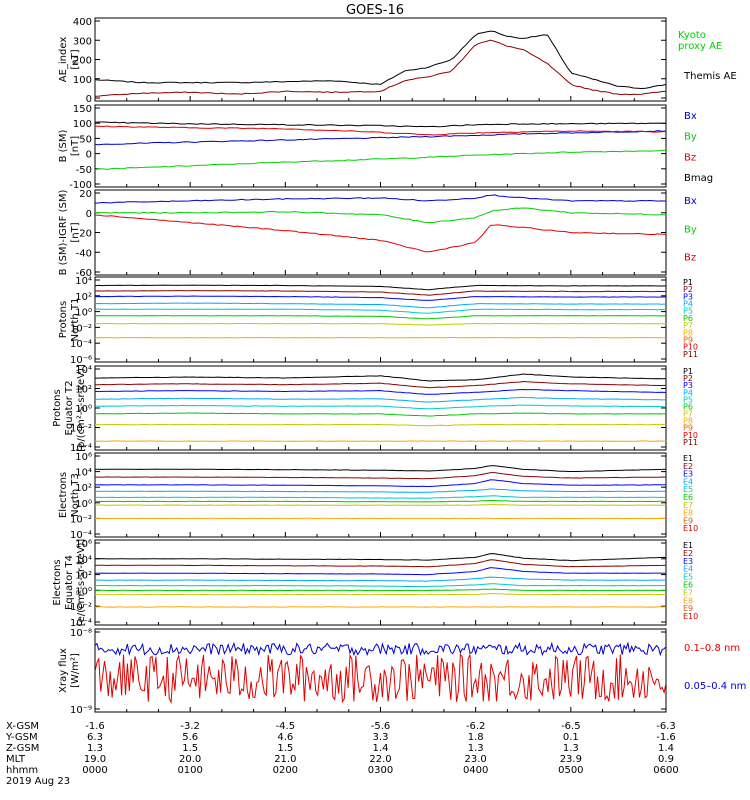 This screenshot has height=800, width=750. I want to click on channel-label: P7, so click(688, 325).